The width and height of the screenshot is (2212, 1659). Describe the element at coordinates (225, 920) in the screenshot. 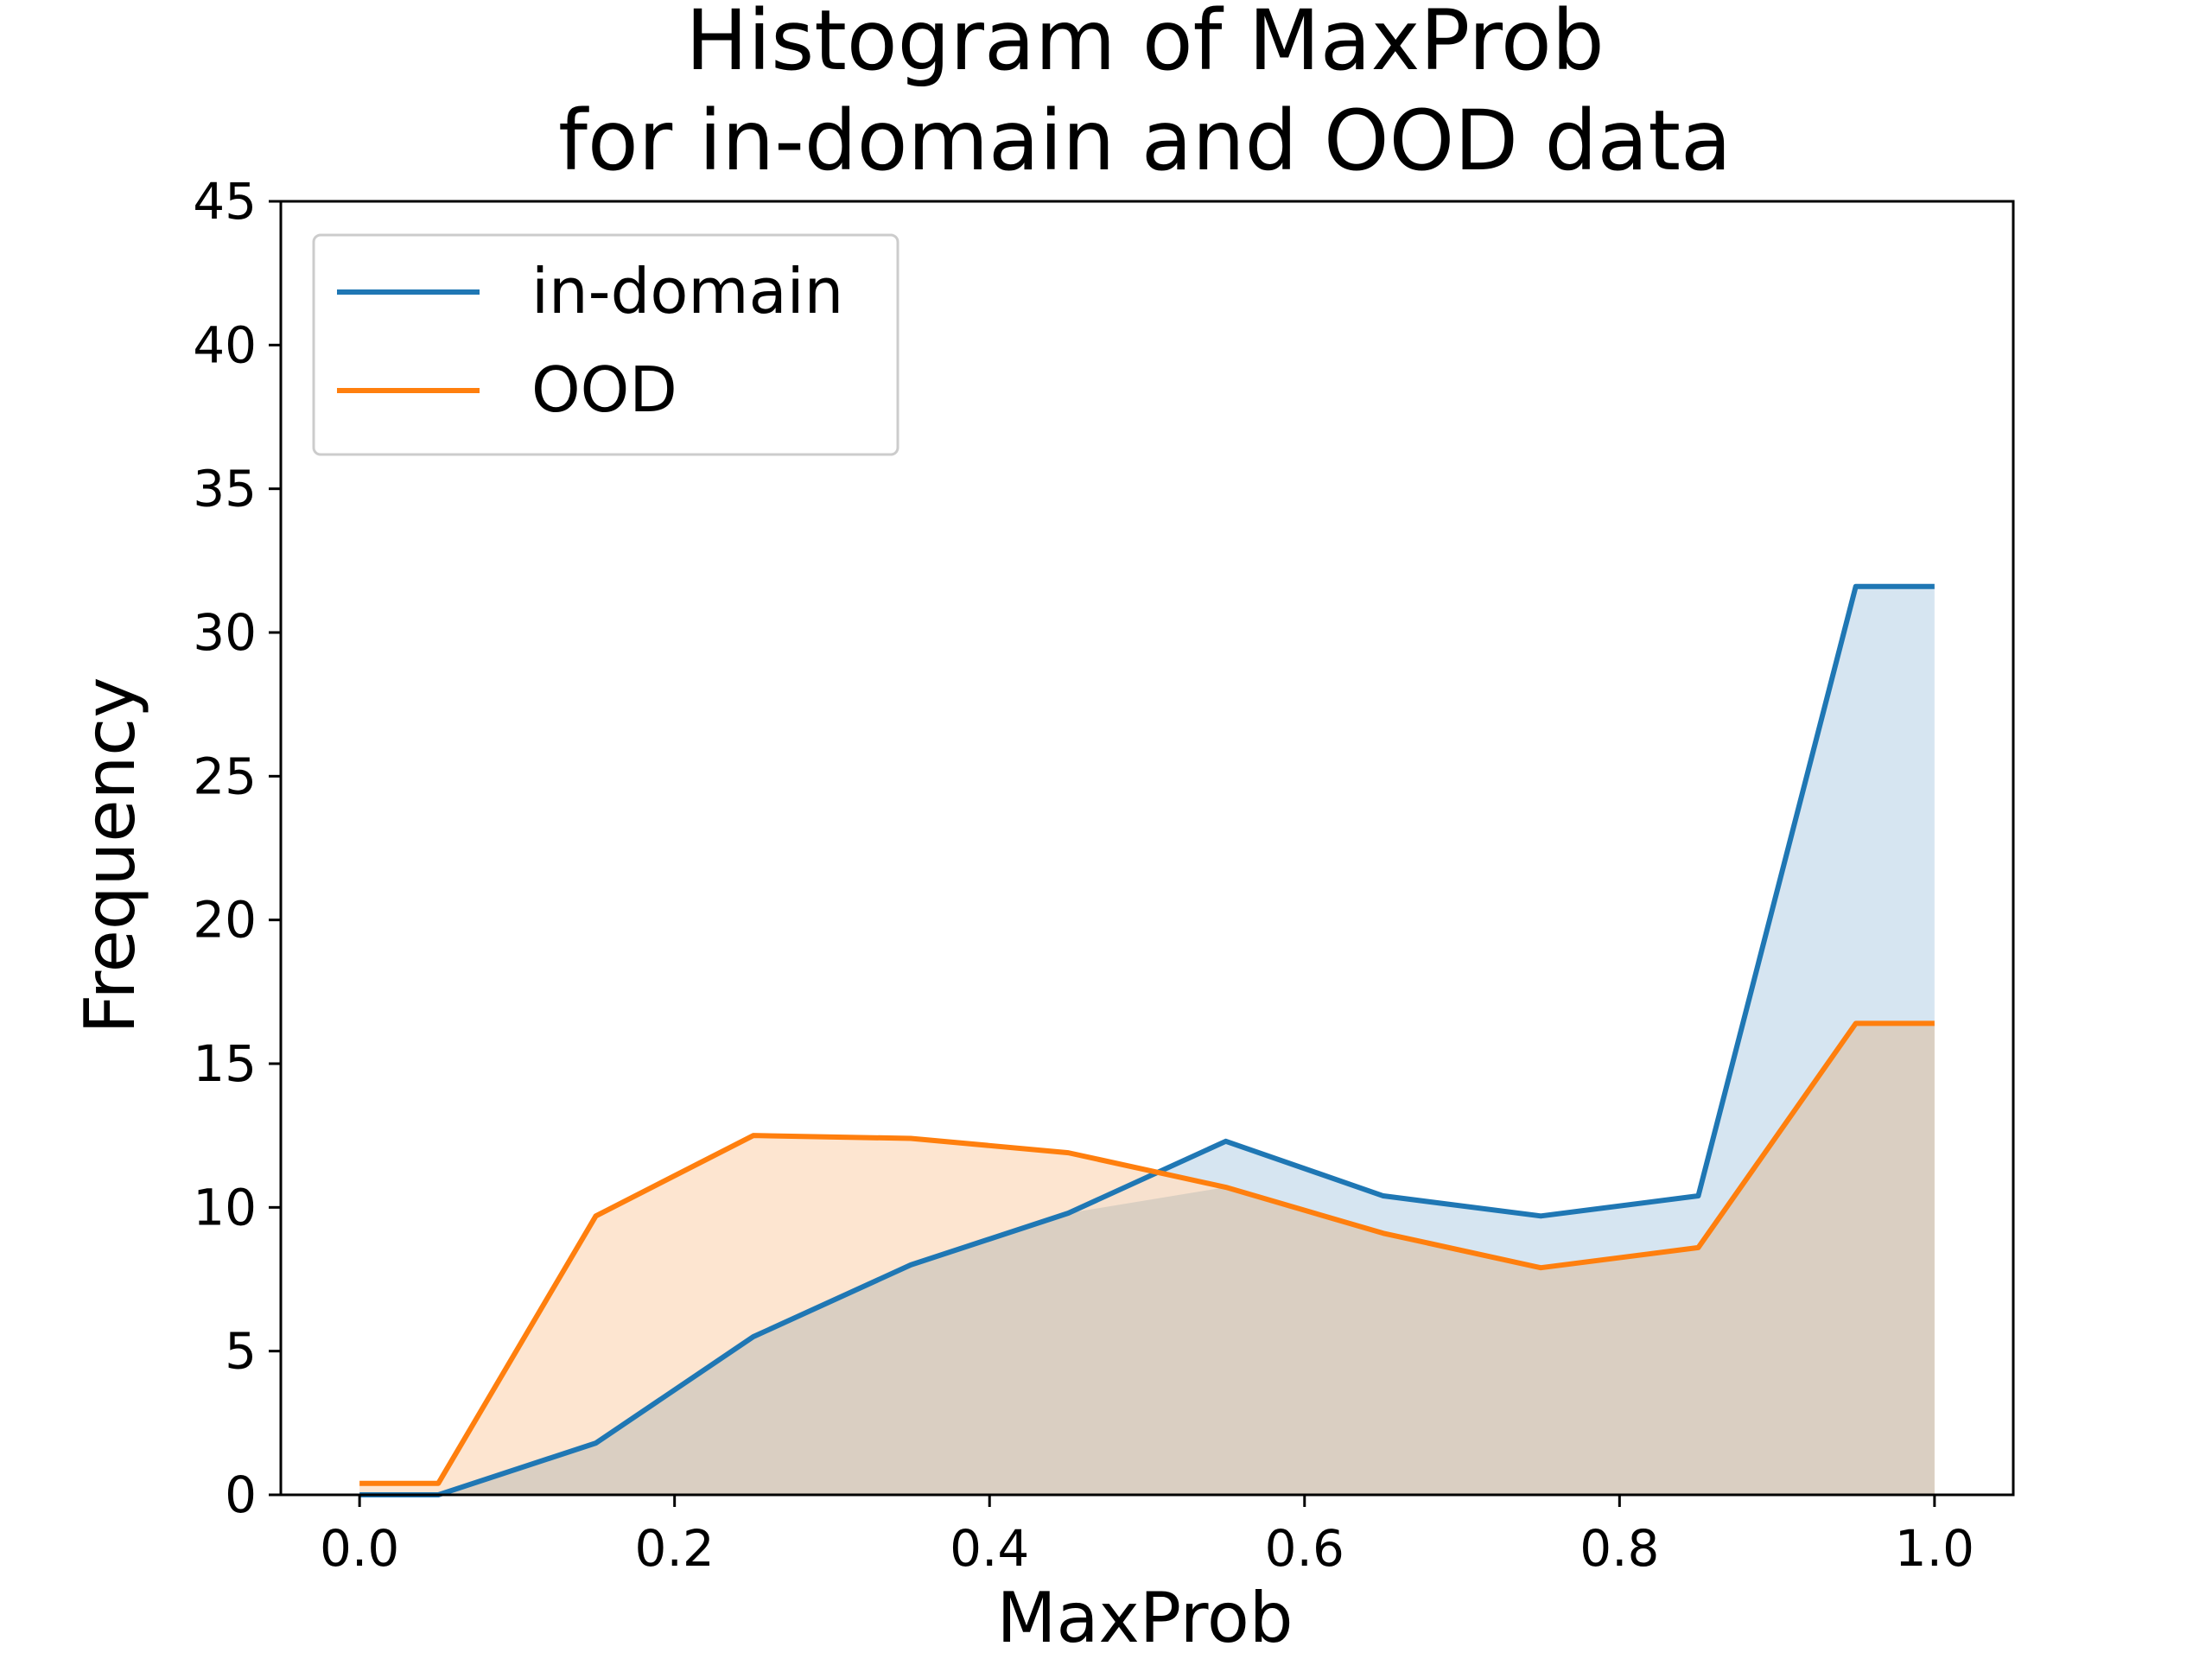

I see `y-tick-label: 20` at that location.